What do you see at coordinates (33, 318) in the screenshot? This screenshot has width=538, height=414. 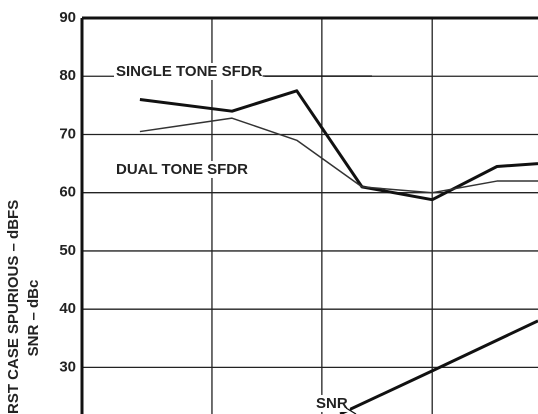 I see `y-axis-label: SNR – dBc` at bounding box center [33, 318].